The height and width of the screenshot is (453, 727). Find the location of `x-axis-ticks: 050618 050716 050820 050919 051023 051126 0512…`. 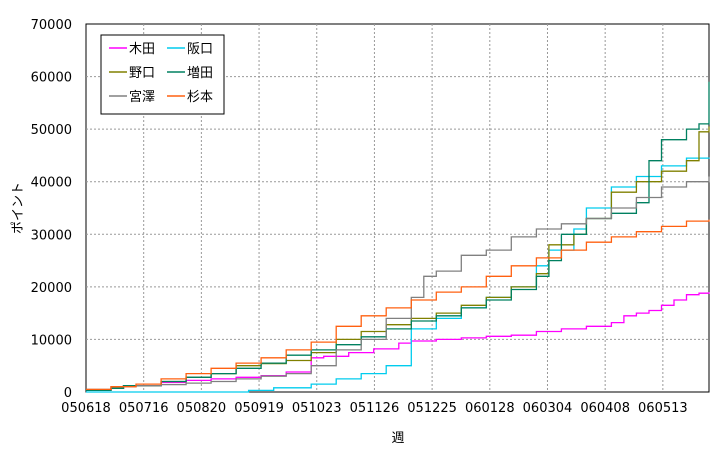

x-axis-ticks: 050618 050716 050820 050919 051023 051126 0512… is located at coordinates (374, 408).